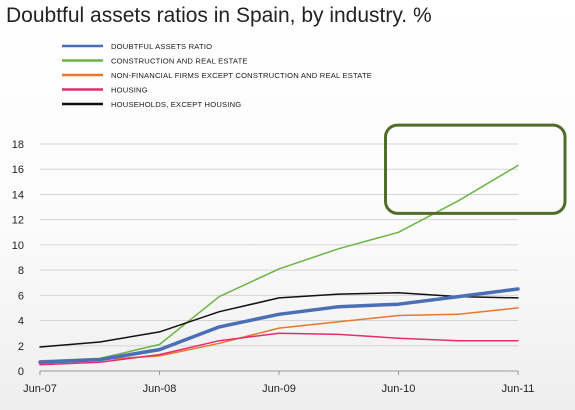  Describe the element at coordinates (279, 349) in the screenshot. I see `series-line-housing` at that location.